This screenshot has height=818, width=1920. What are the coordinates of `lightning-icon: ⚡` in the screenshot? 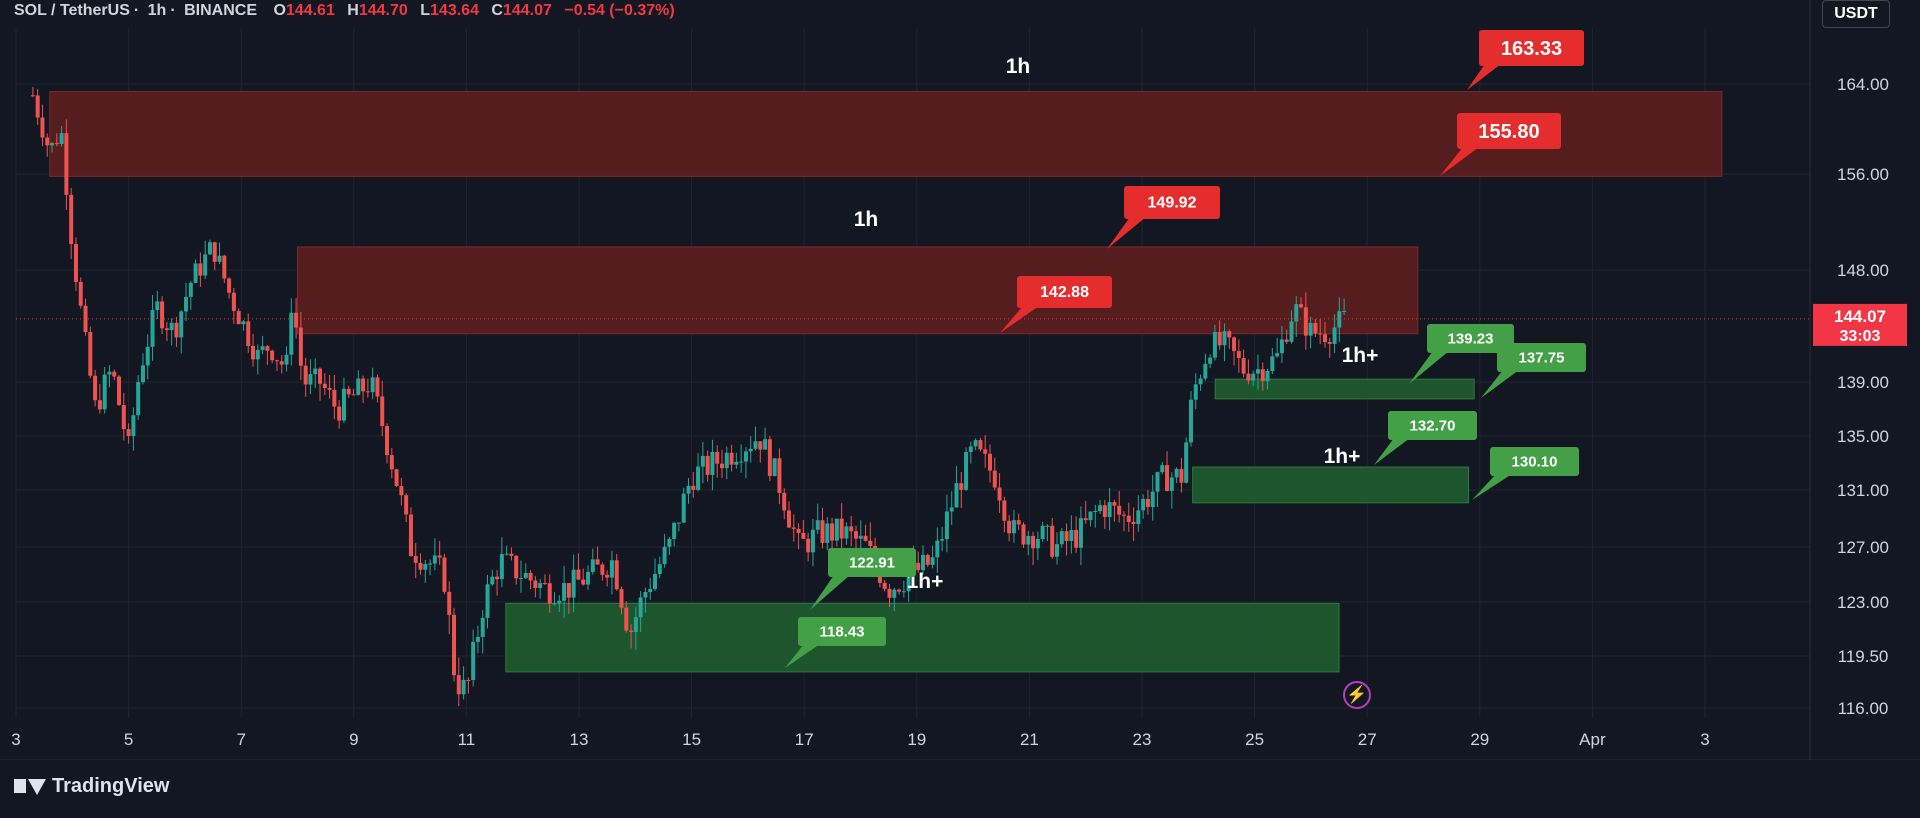 It's located at (1357, 695).